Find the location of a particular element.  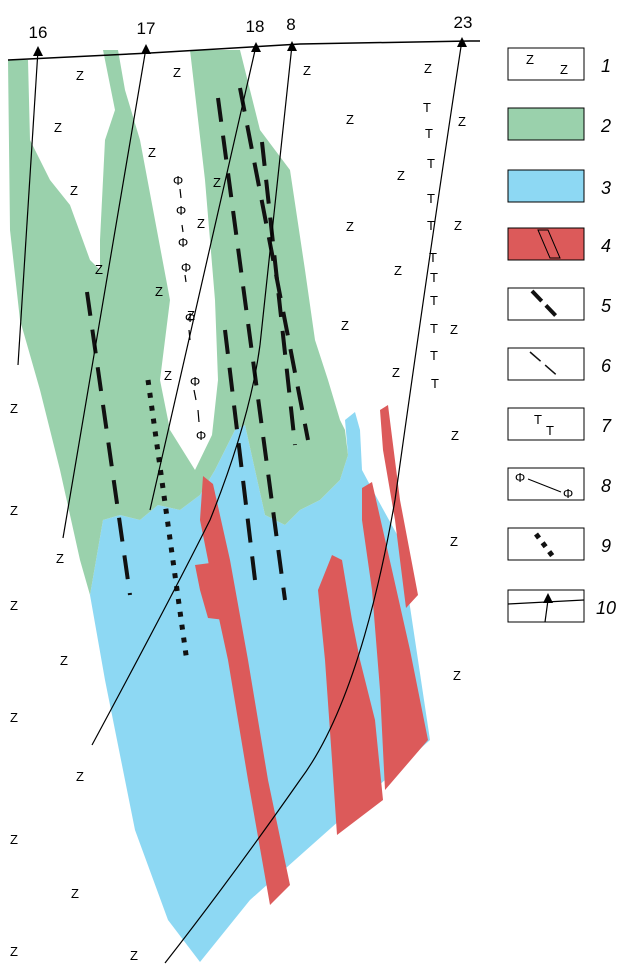

legend-number: 10 is located at coordinates (606, 608).